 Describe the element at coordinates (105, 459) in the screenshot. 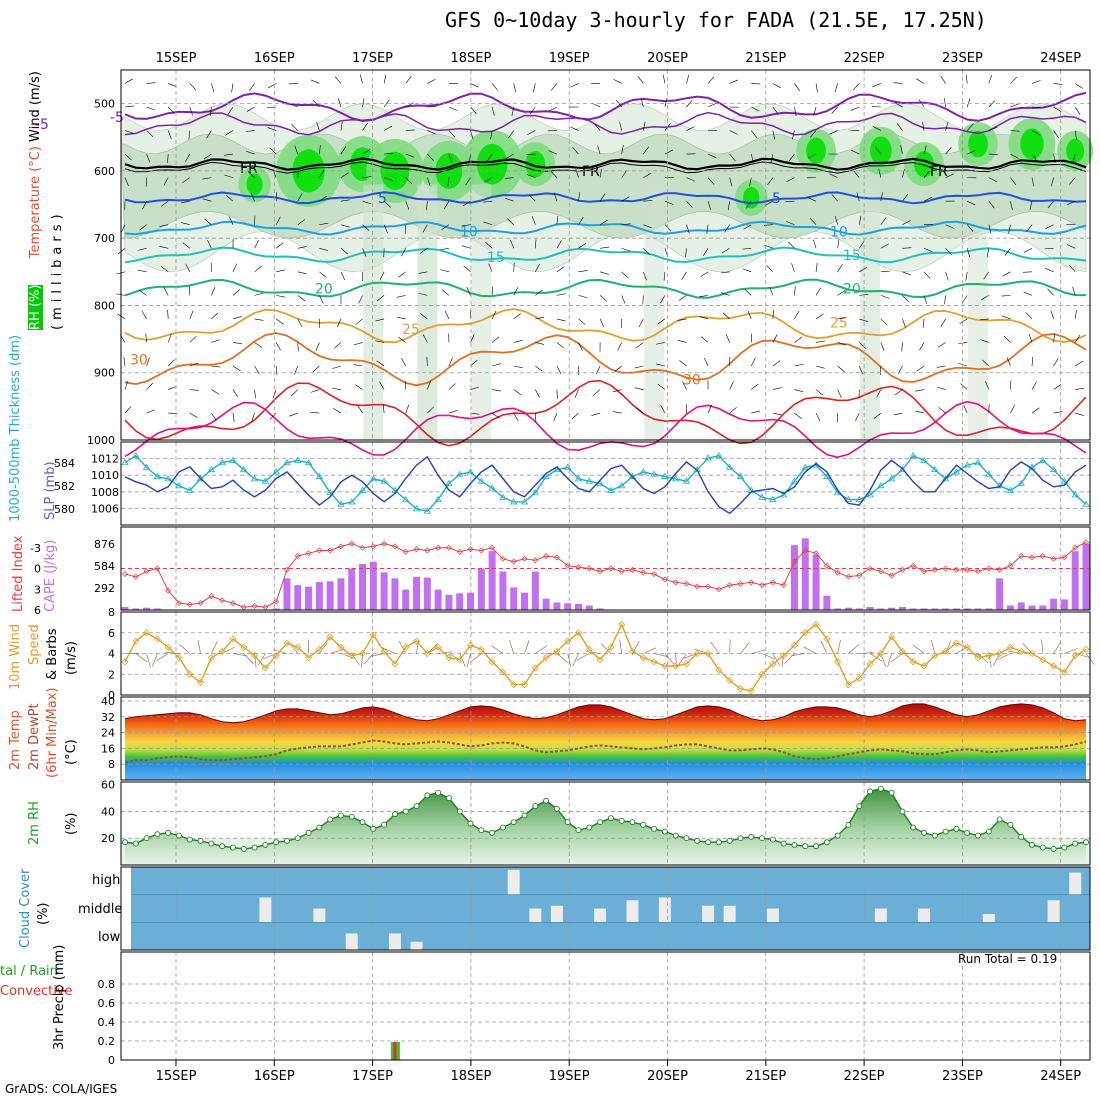

I see `slp-tick: 1012` at that location.